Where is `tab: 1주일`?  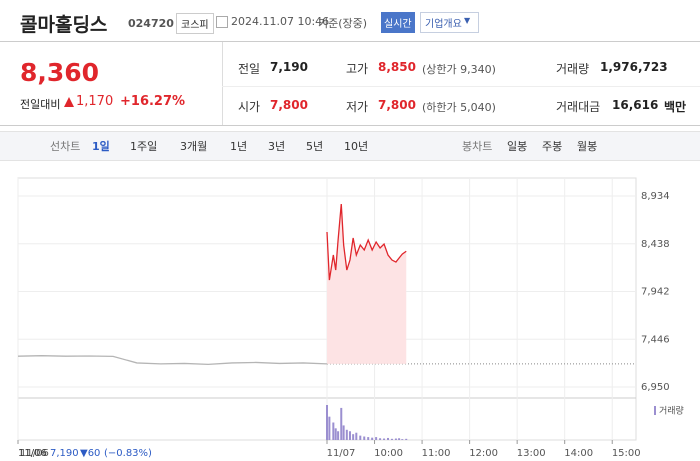
tab: 1주일 is located at coordinates (144, 146).